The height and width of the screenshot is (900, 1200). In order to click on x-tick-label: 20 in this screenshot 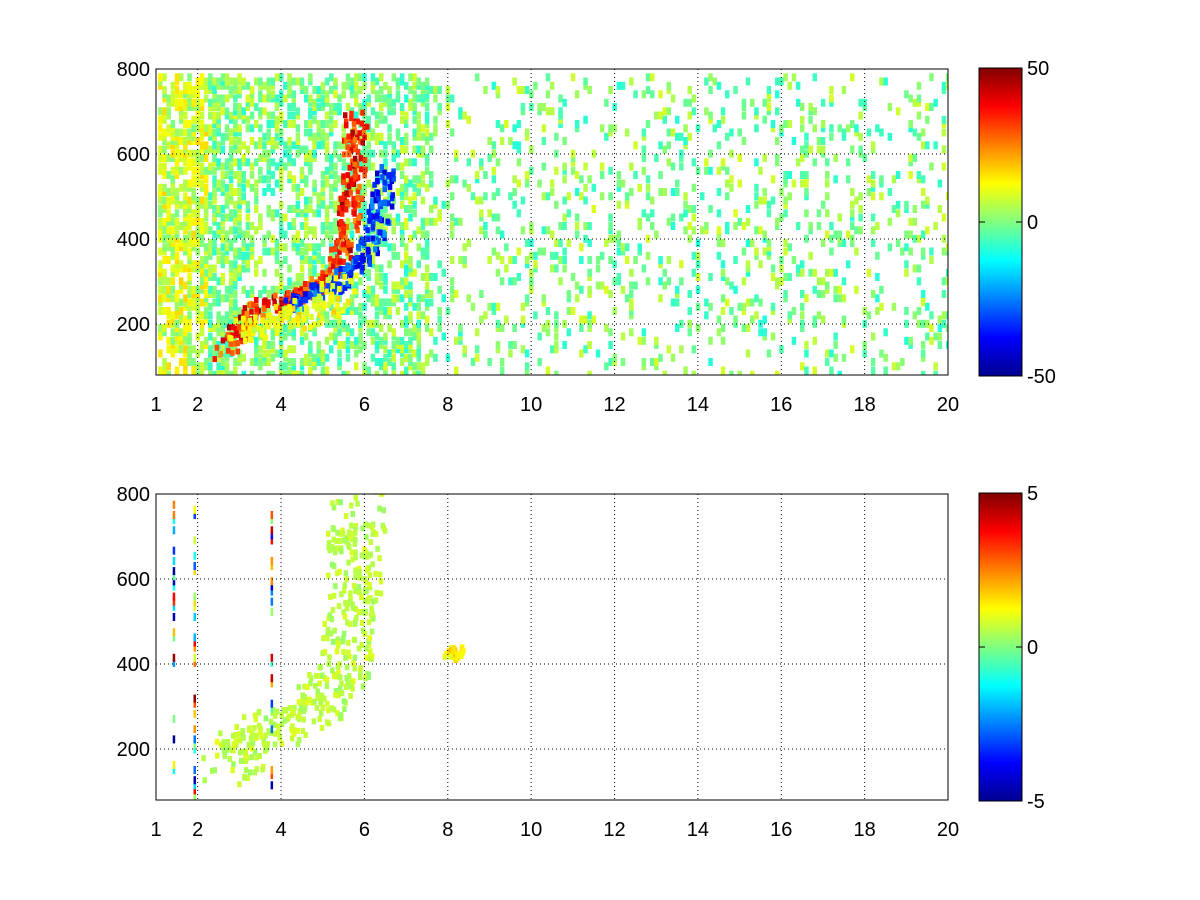, I will do `click(948, 405)`.